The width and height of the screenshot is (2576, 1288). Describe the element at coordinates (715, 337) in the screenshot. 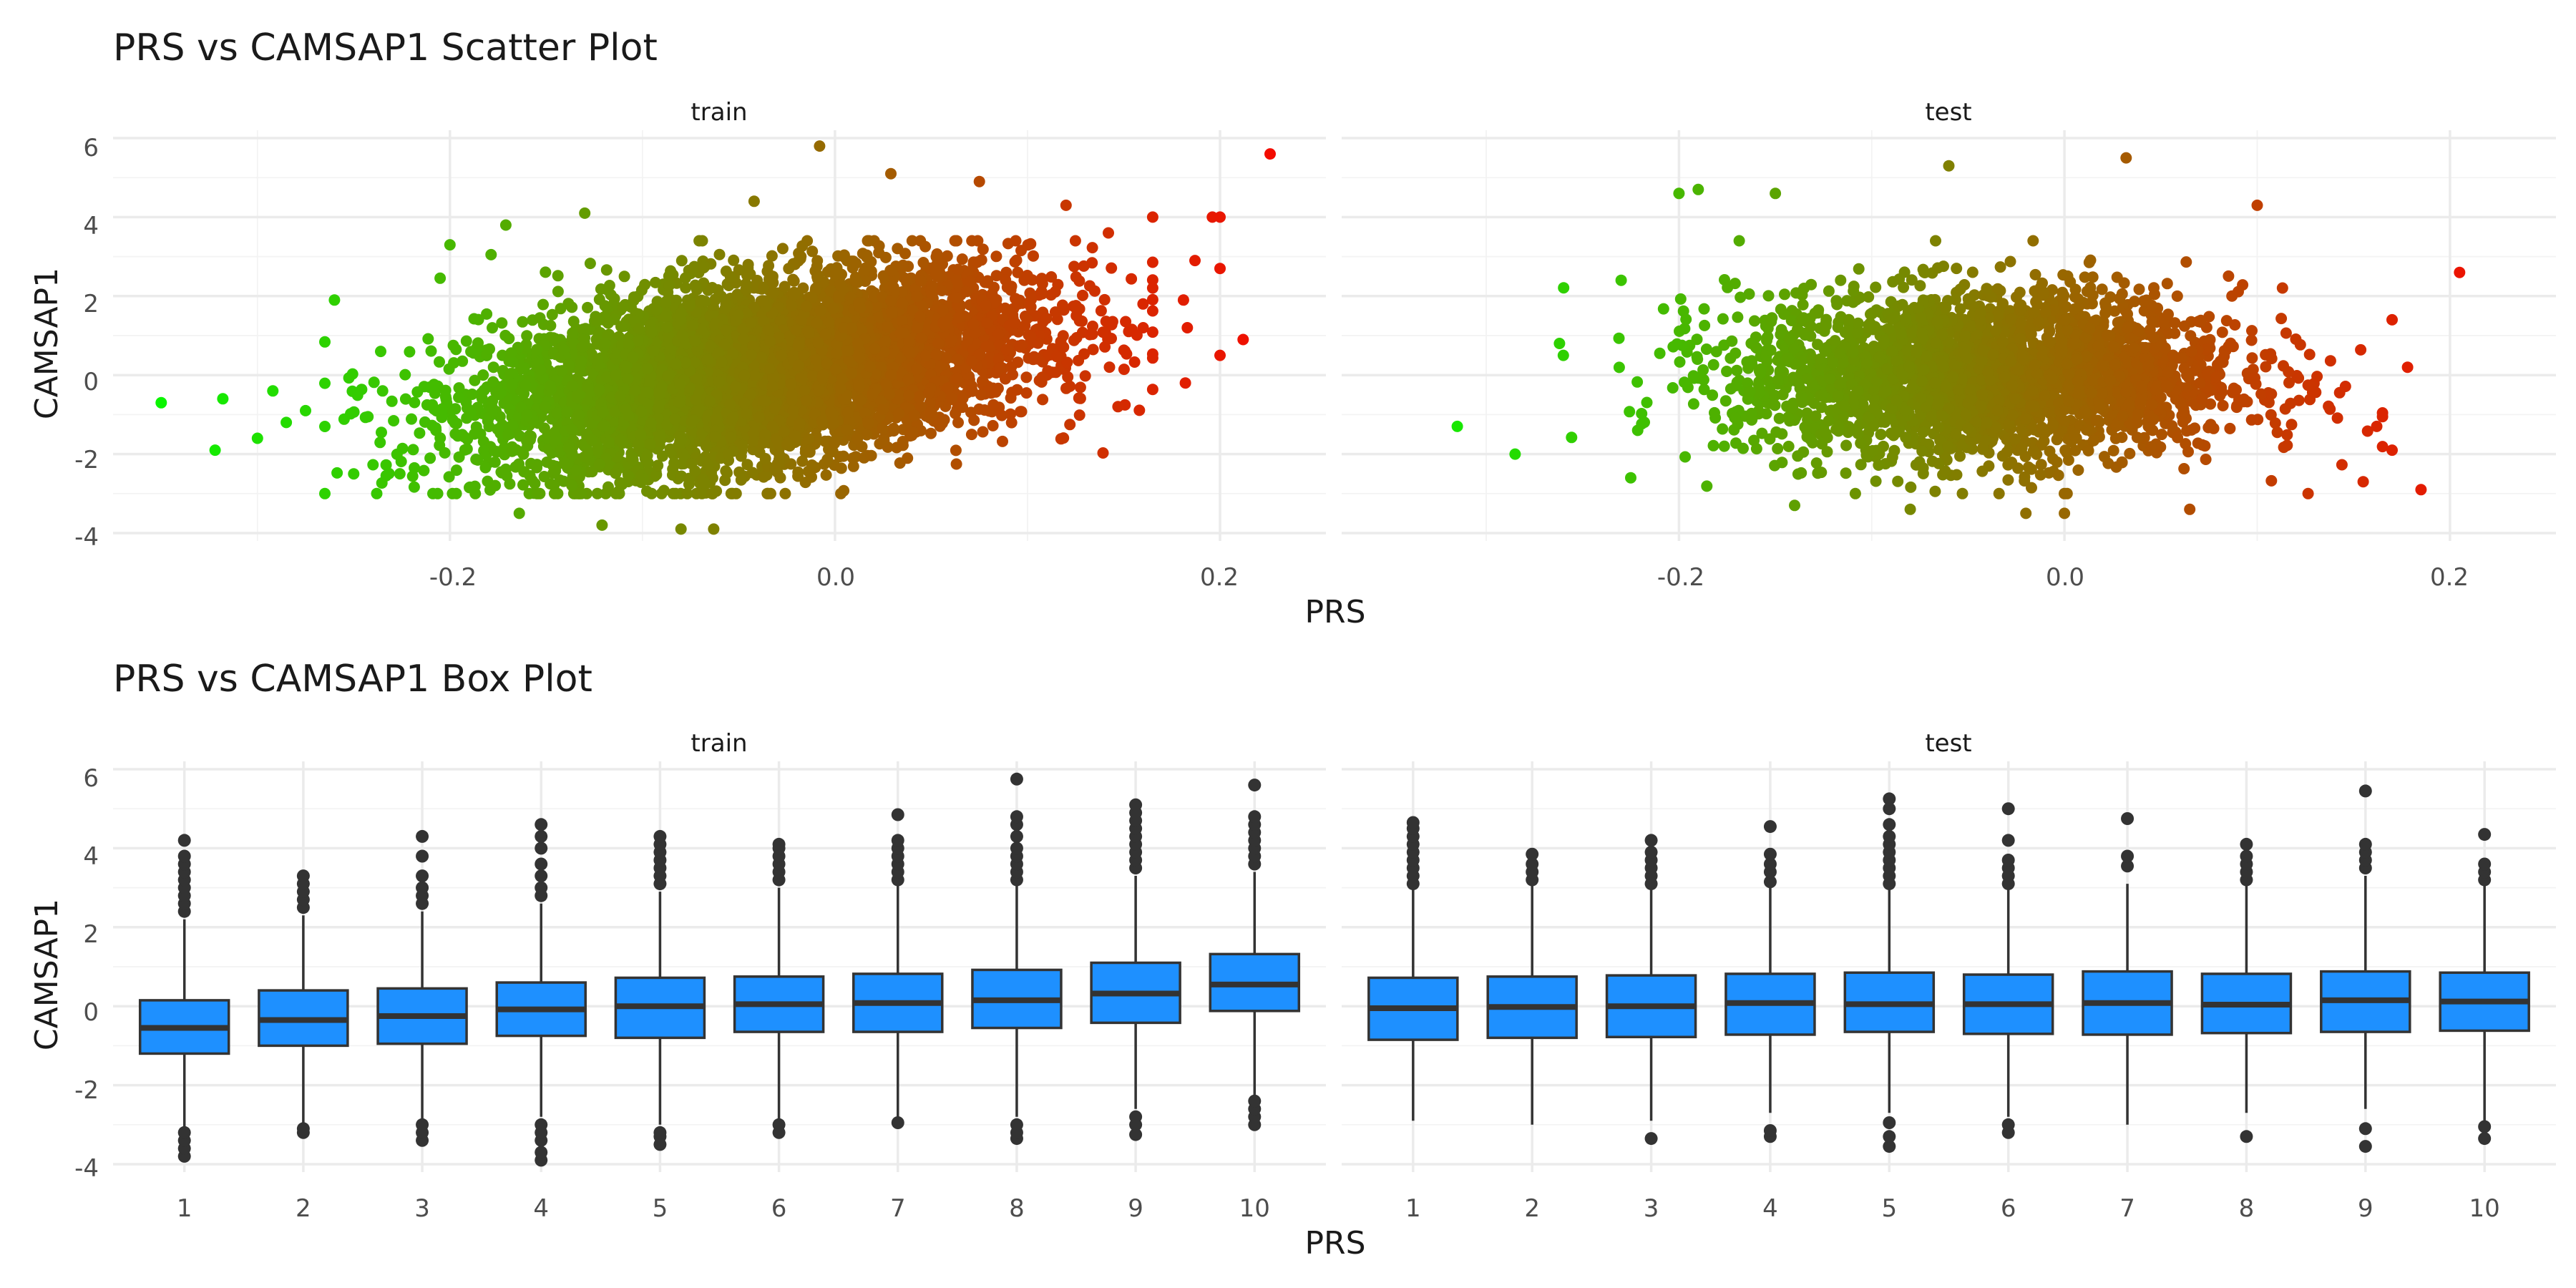

I see `scatter-train-points` at that location.